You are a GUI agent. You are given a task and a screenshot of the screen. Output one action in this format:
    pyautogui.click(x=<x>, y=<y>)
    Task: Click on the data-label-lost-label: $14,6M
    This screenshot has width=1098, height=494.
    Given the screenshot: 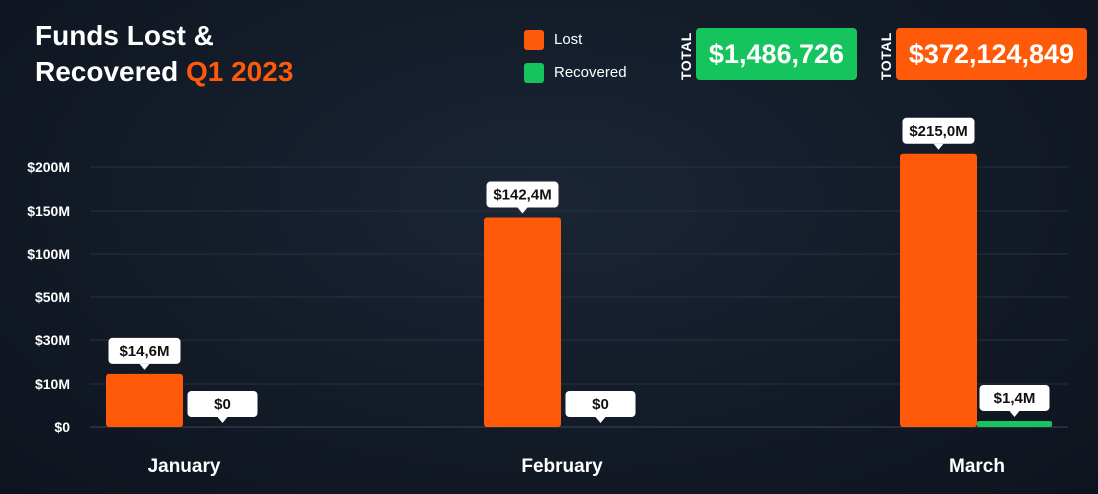 What is the action you would take?
    pyautogui.click(x=144, y=351)
    